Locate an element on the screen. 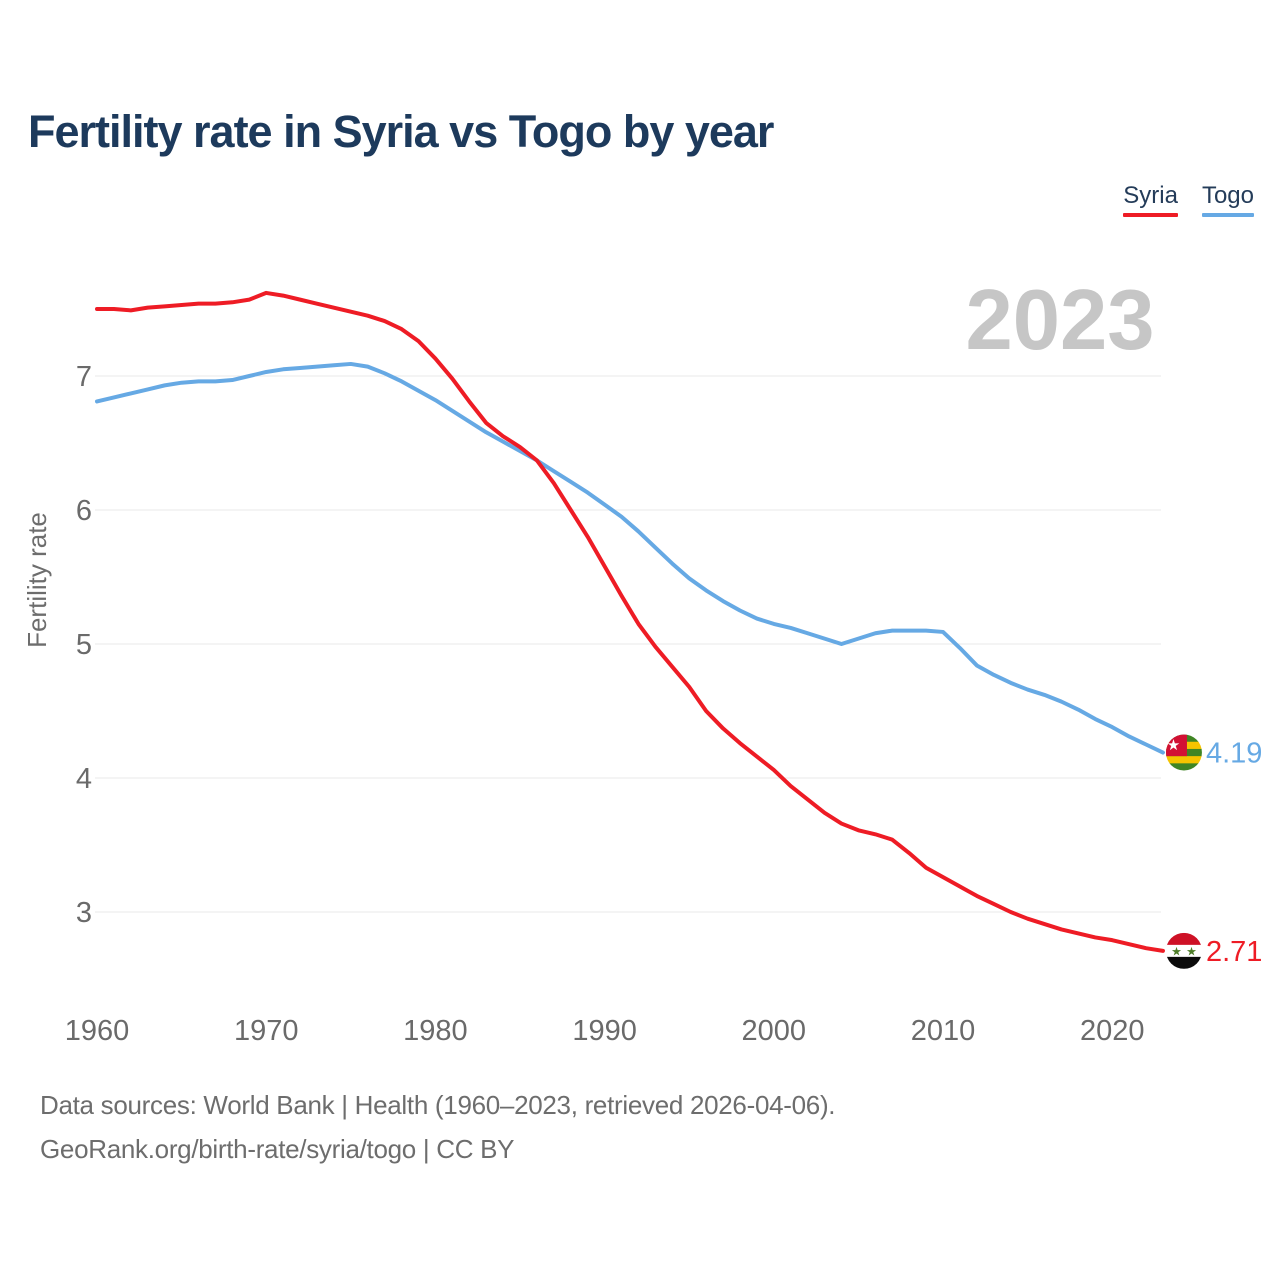  year-watermark: 2023 is located at coordinates (1059, 320).